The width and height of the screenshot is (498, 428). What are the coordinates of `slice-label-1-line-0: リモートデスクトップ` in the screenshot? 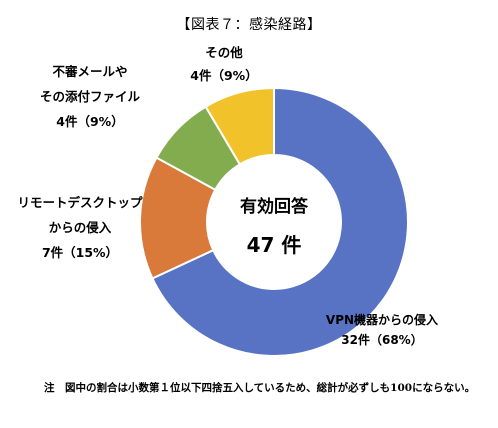 It's located at (80, 202).